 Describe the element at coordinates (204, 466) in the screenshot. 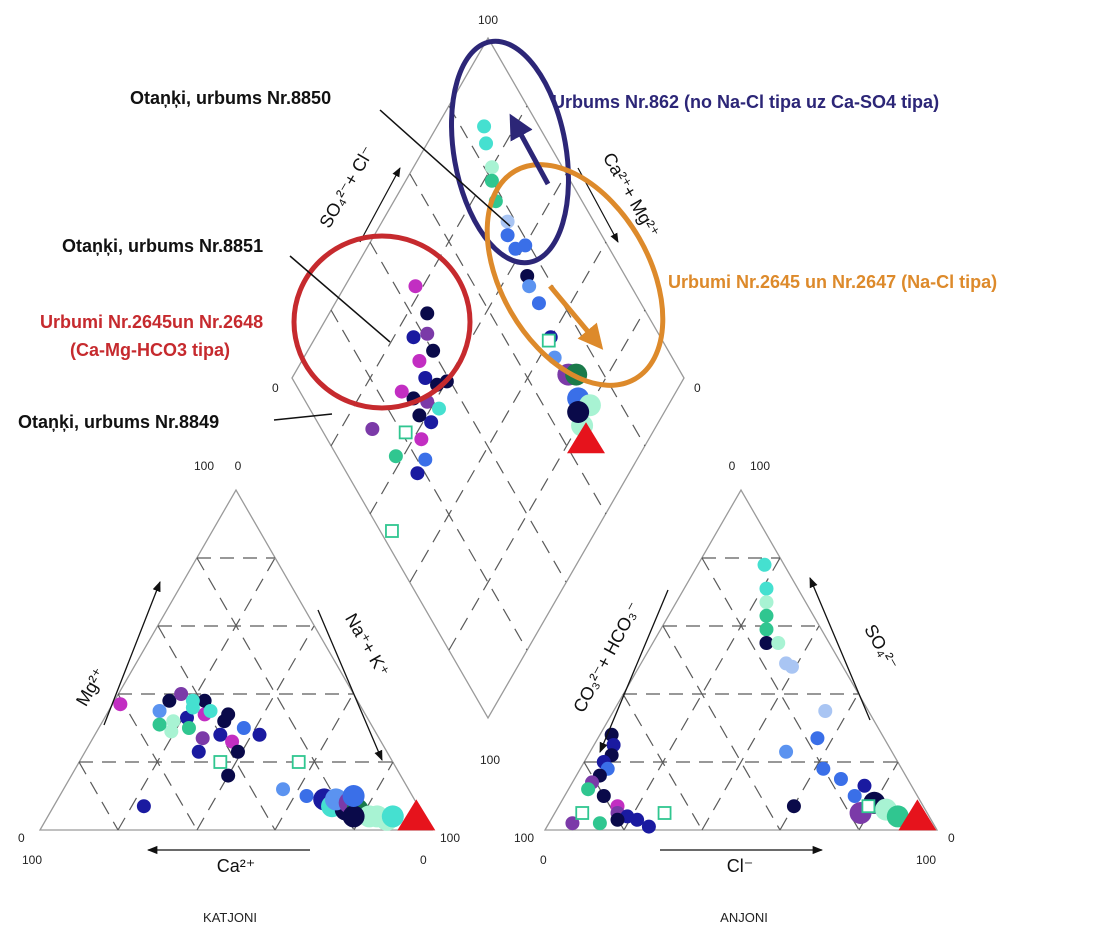

I see `cation-tick-top-left: 100` at that location.